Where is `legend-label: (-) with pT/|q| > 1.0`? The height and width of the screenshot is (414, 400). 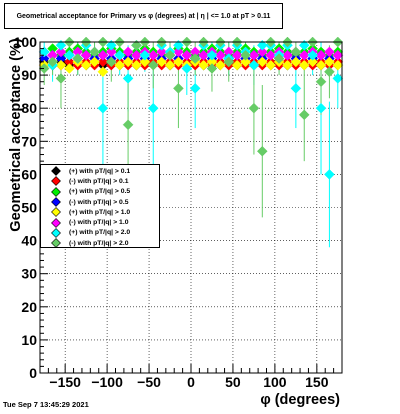
legend-label: (-) with pT/|q| > 1.0 is located at coordinates (99, 223).